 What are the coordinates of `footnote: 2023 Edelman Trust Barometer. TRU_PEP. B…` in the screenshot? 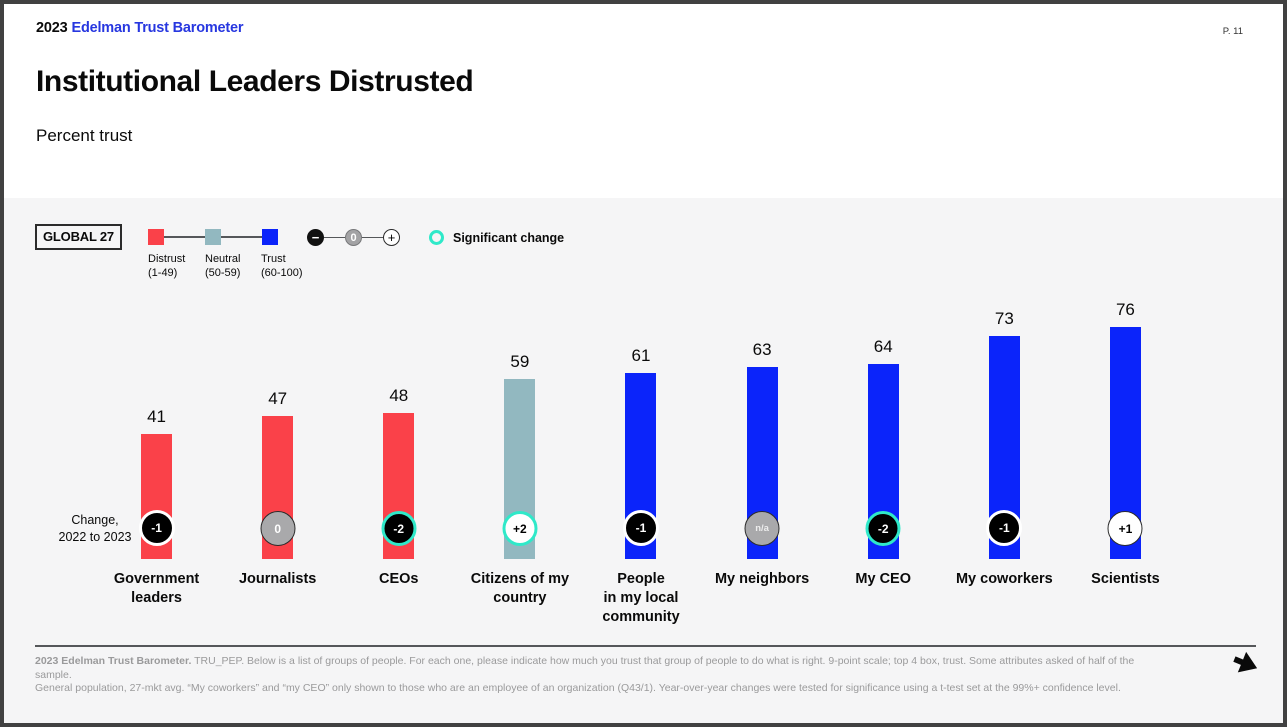 It's located at (600, 675).